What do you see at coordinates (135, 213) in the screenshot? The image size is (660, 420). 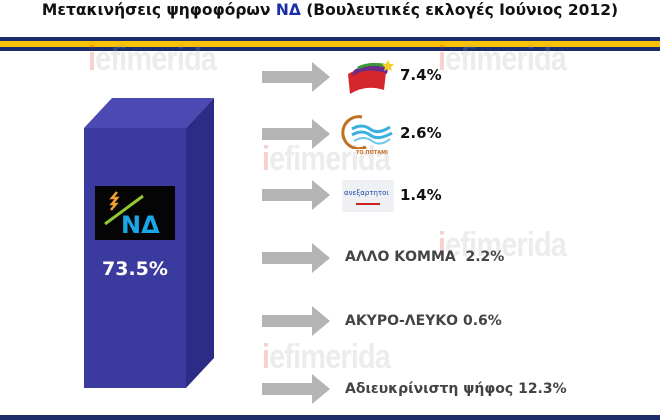 I see `nd-logo: ΝΔ` at bounding box center [135, 213].